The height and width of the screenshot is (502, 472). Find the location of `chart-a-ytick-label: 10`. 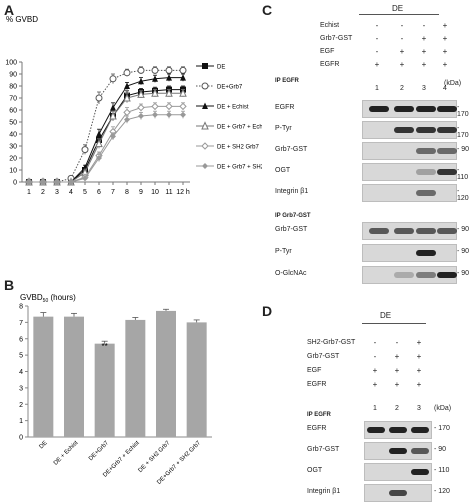

chart-a-ytick-label: 10 is located at coordinates (13, 171).